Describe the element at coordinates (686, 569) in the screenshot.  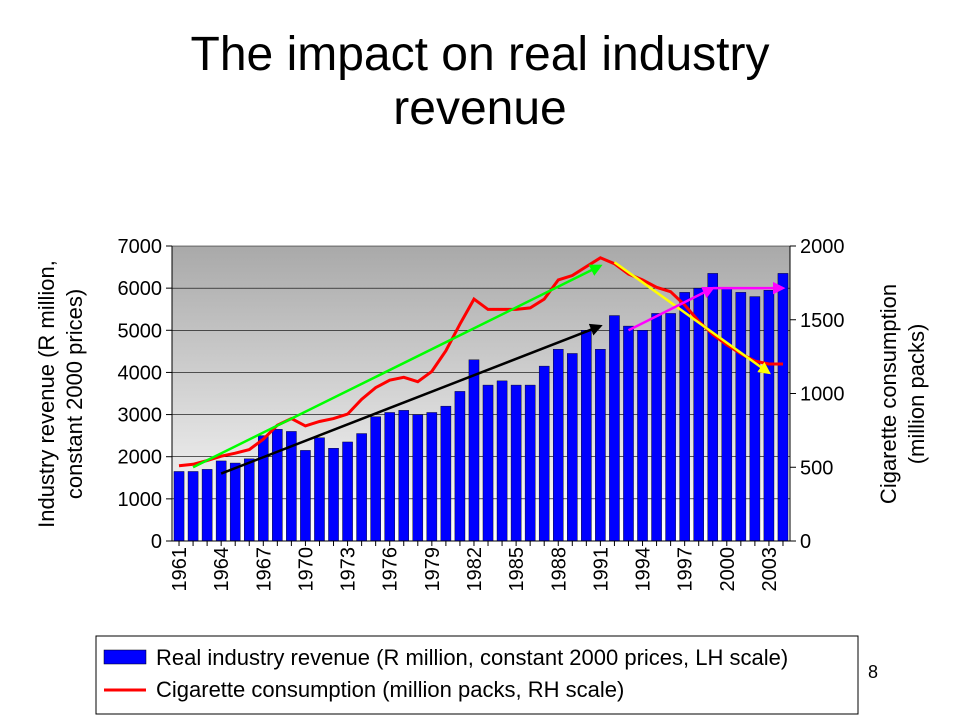
I see `x-tick-label: 1997` at that location.